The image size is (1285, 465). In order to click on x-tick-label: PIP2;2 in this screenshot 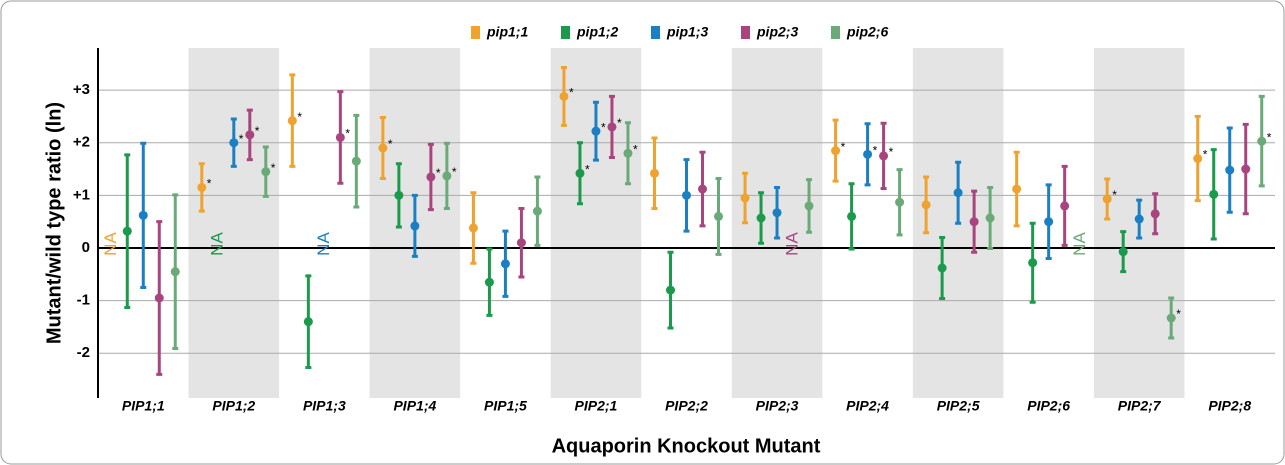, I will do `click(686, 406)`.